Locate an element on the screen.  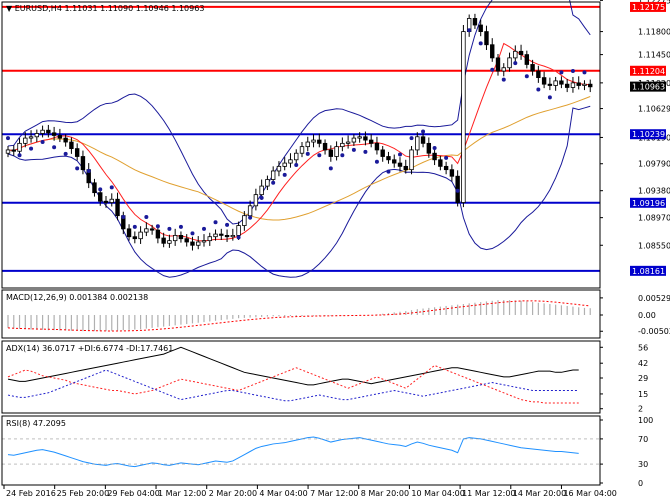
price-tick-label: 1.11450 is located at coordinates (654, 55).